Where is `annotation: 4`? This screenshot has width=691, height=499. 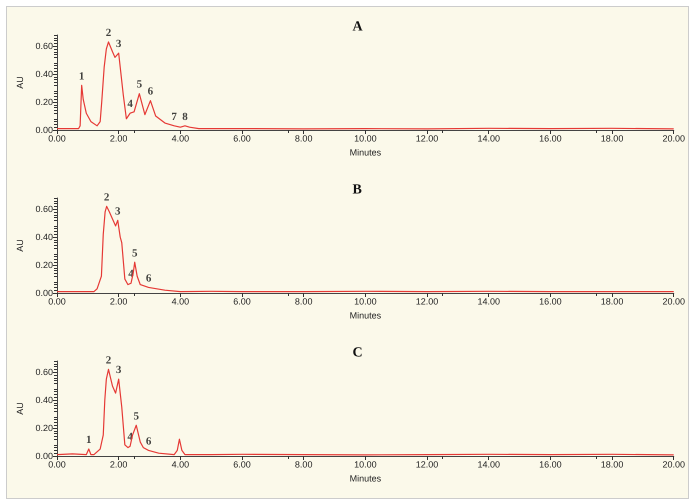 annotation: 4 is located at coordinates (130, 104).